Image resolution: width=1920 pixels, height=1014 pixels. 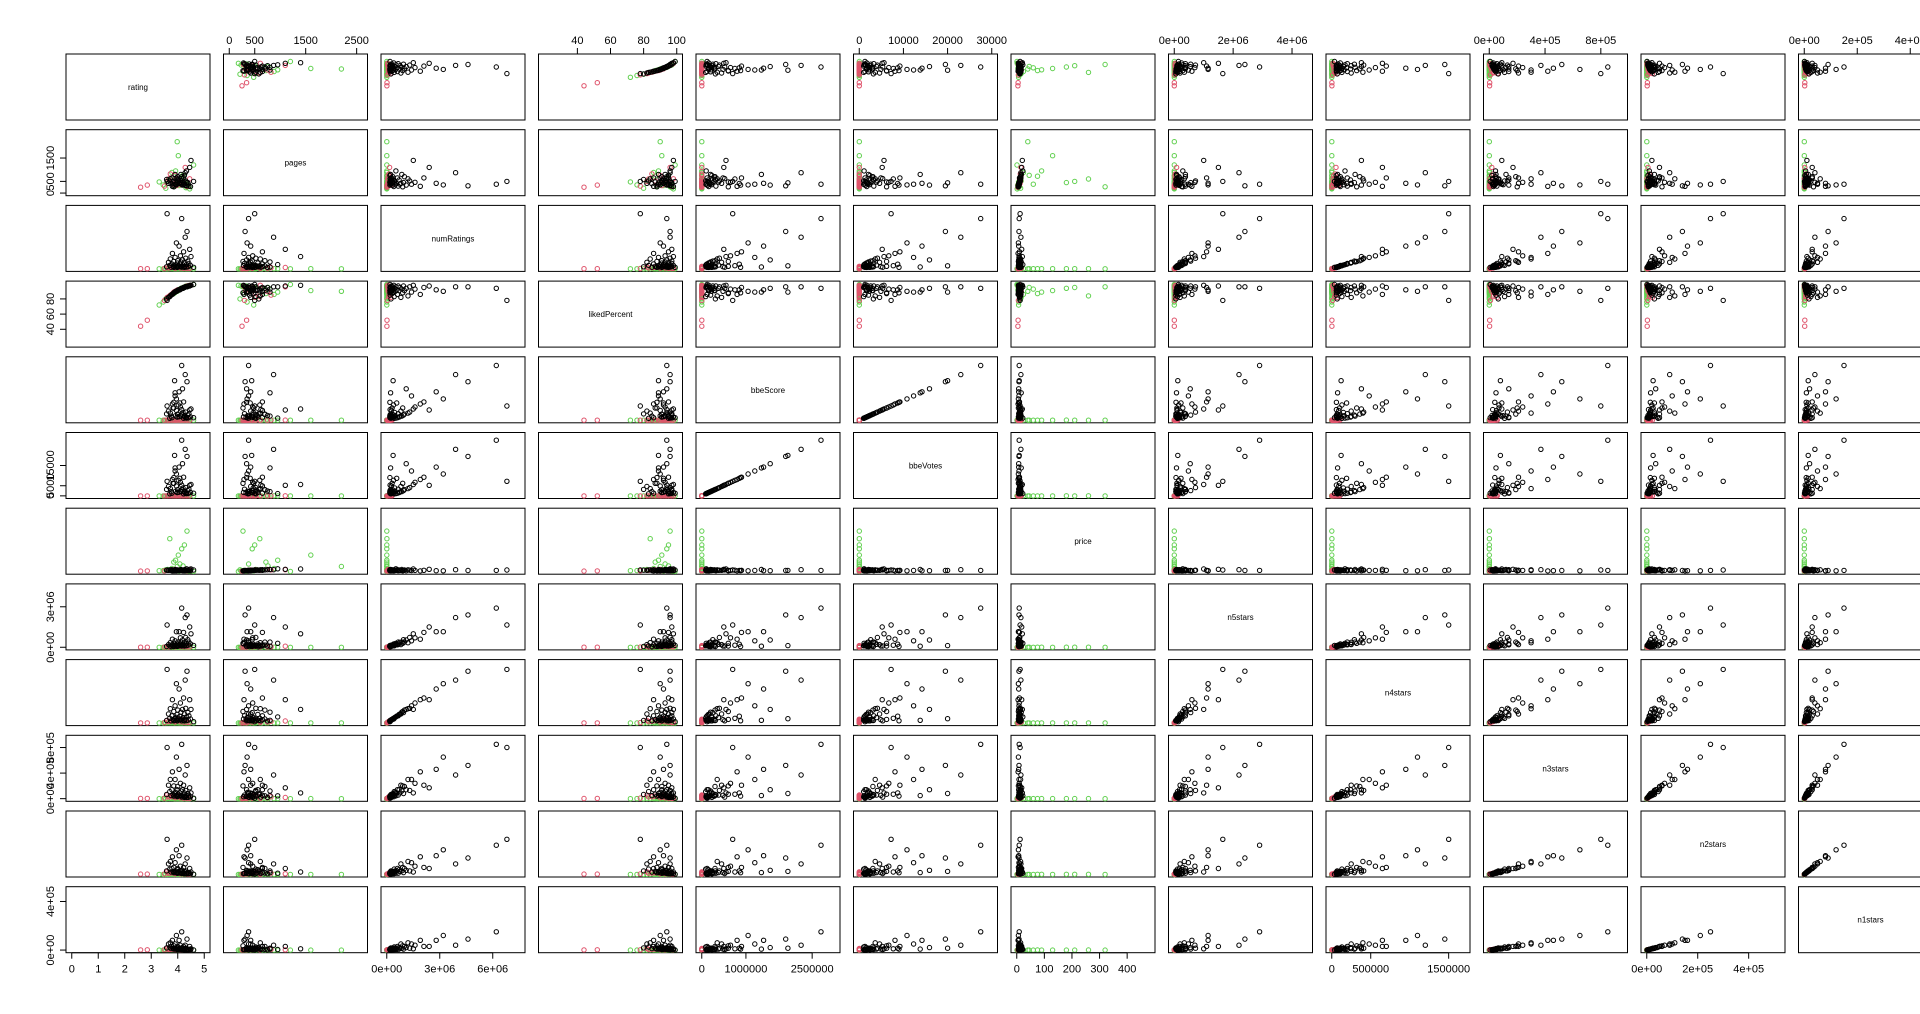 I want to click on panel-pages-vs-bbeScore, so click(x=768, y=163).